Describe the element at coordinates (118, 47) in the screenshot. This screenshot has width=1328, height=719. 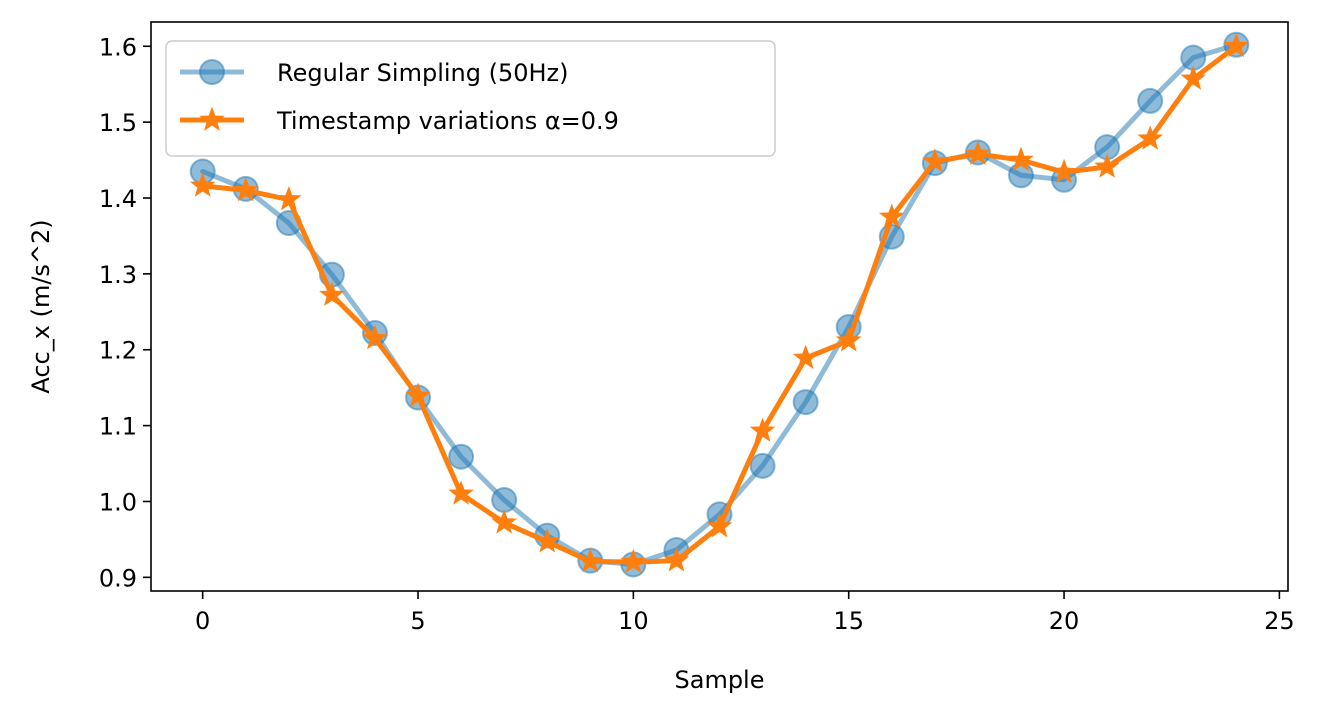
I see `y-tick-label: 1.6` at that location.